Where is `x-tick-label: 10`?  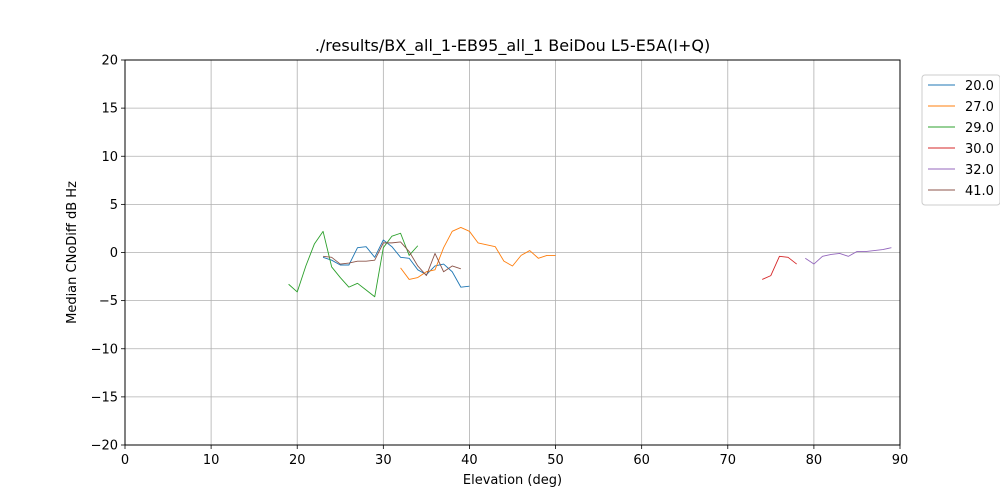
x-tick-label: 10 is located at coordinates (211, 460).